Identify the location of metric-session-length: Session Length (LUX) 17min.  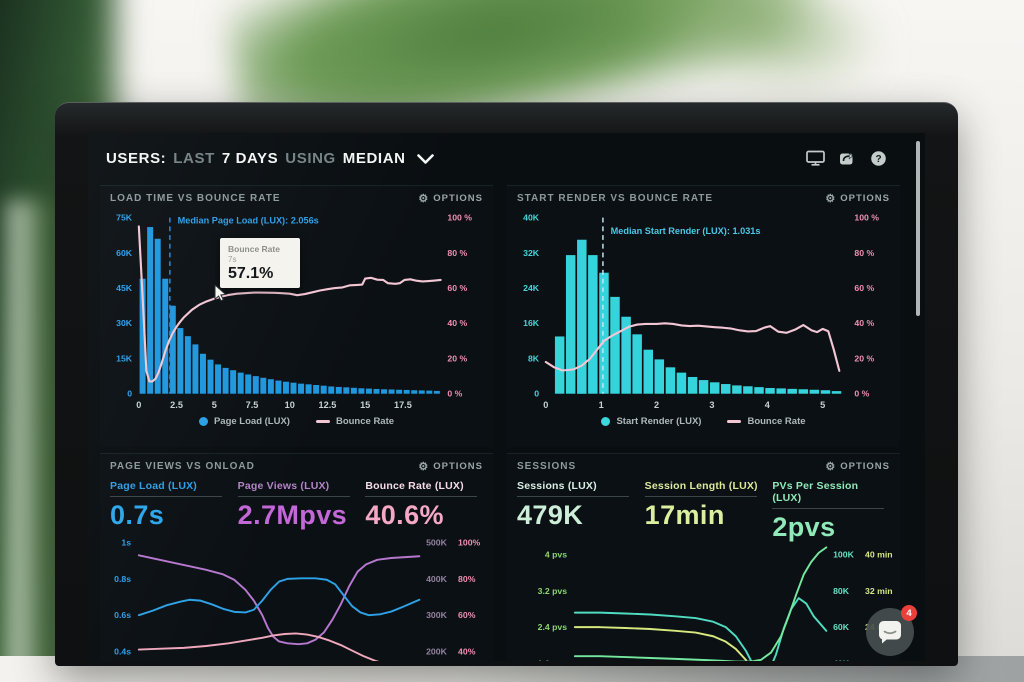
(703, 511).